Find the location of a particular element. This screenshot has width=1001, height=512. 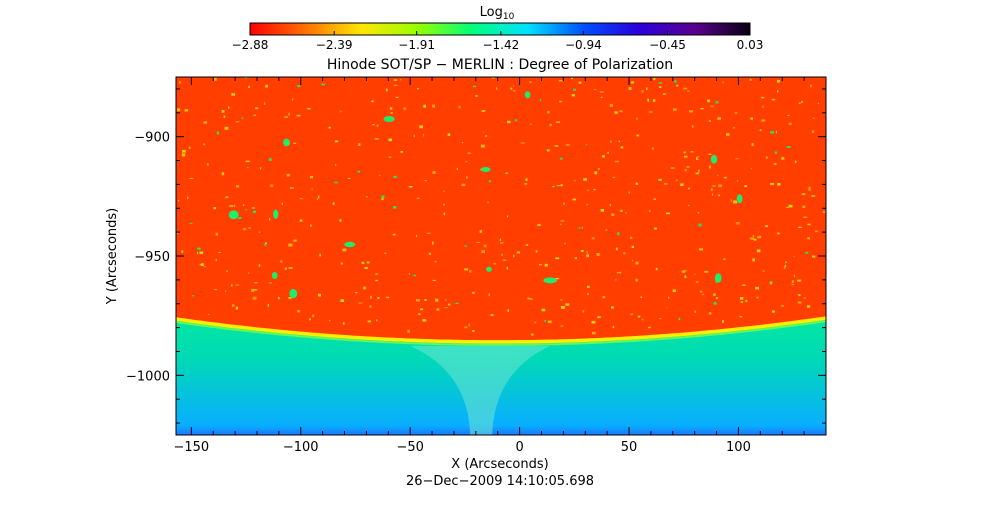

x-axis-label: X (Arcseconds) is located at coordinates (499, 464).